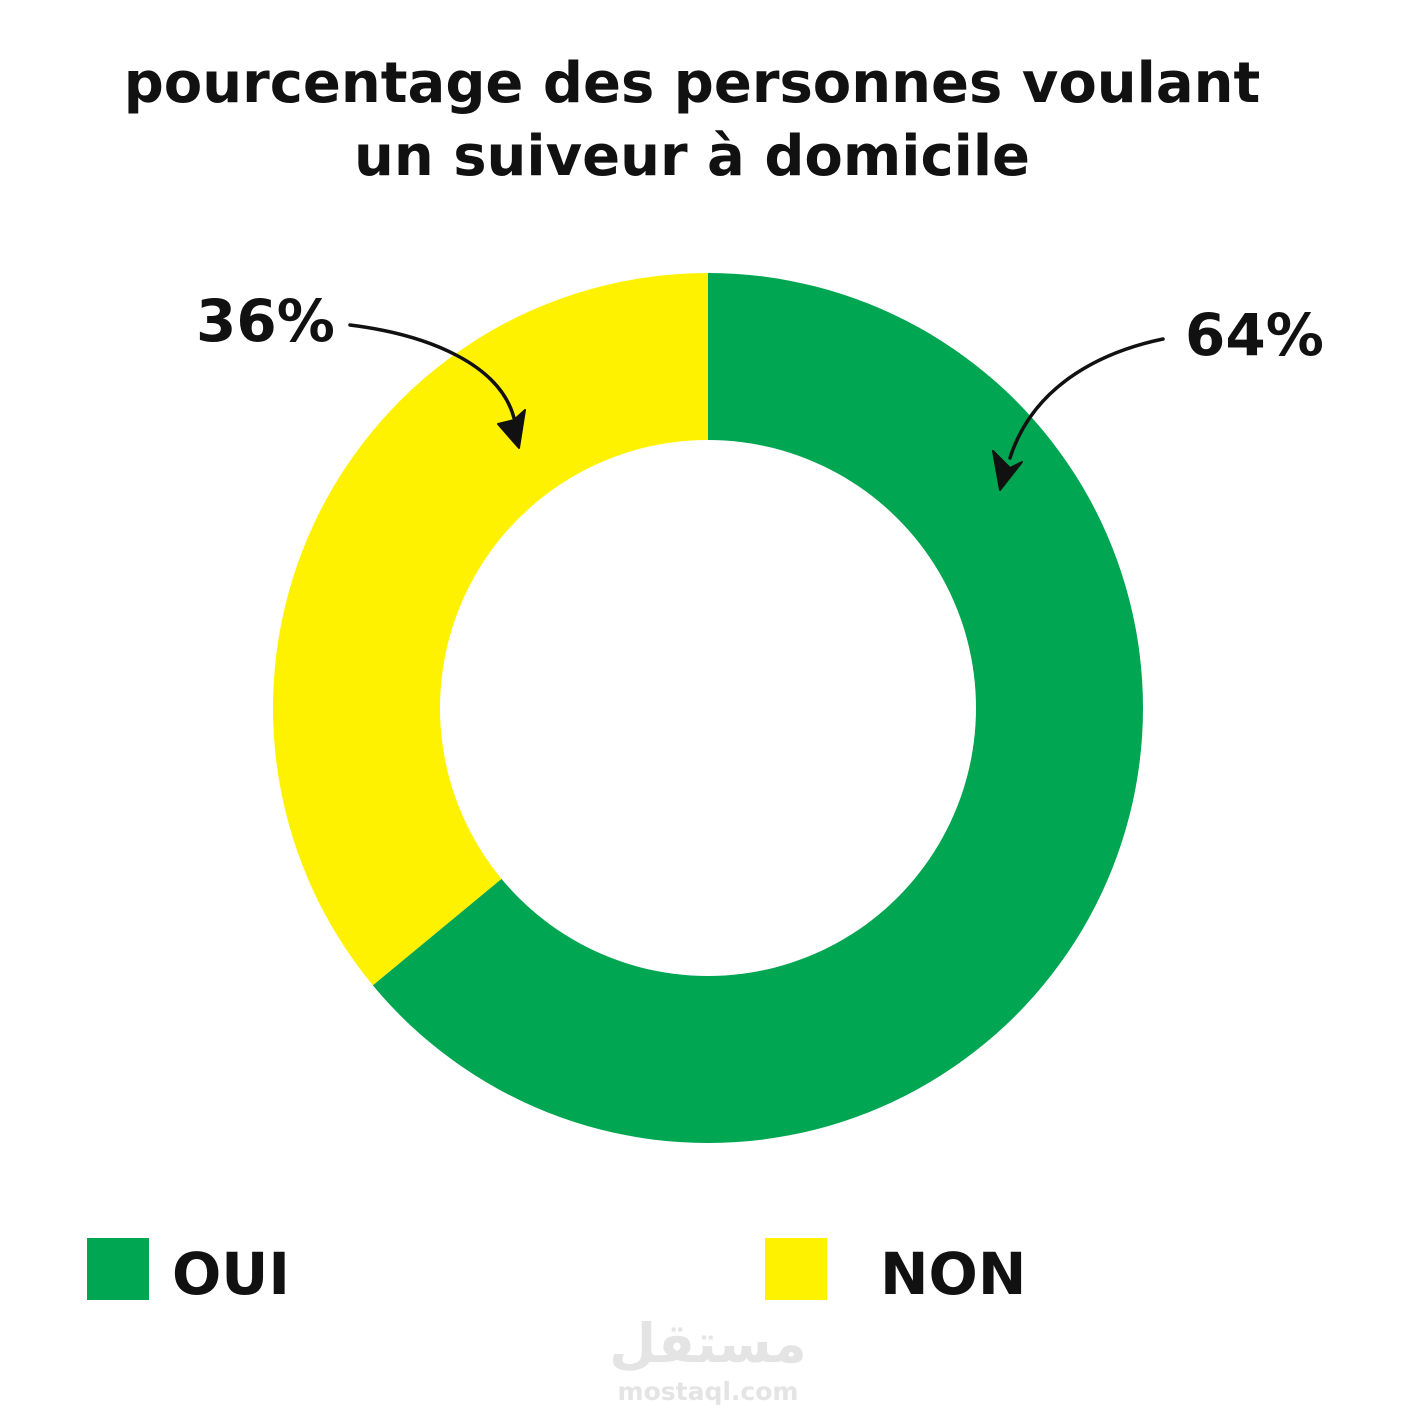  I want to click on label-64-group: 64%, so click(1158, 396).